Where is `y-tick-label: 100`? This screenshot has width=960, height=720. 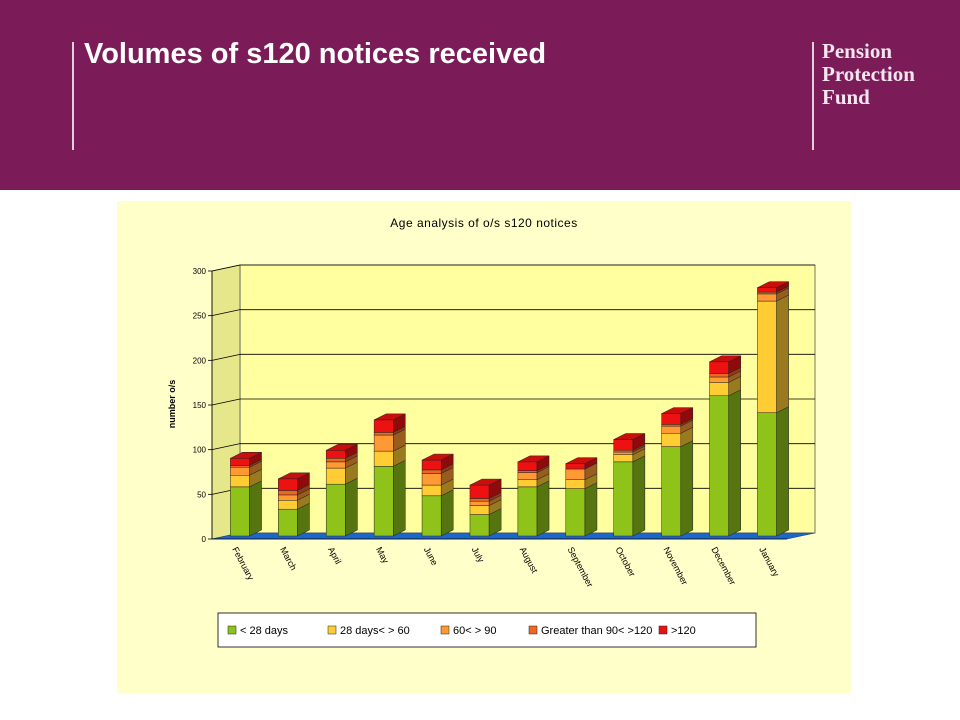
y-tick-label: 100 is located at coordinates (200, 450).